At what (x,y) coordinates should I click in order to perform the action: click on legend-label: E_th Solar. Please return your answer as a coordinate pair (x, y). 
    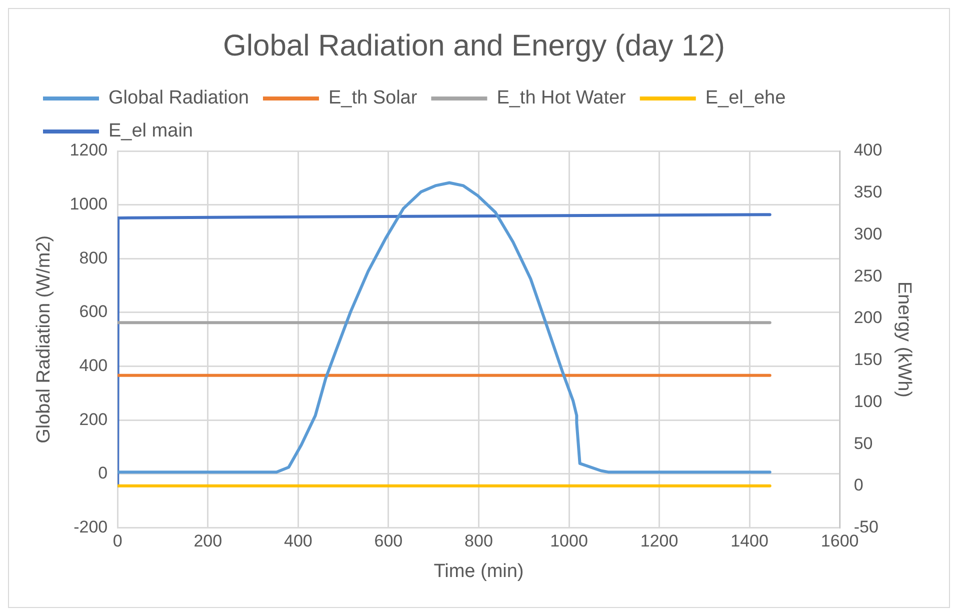
    Looking at the image, I should click on (373, 98).